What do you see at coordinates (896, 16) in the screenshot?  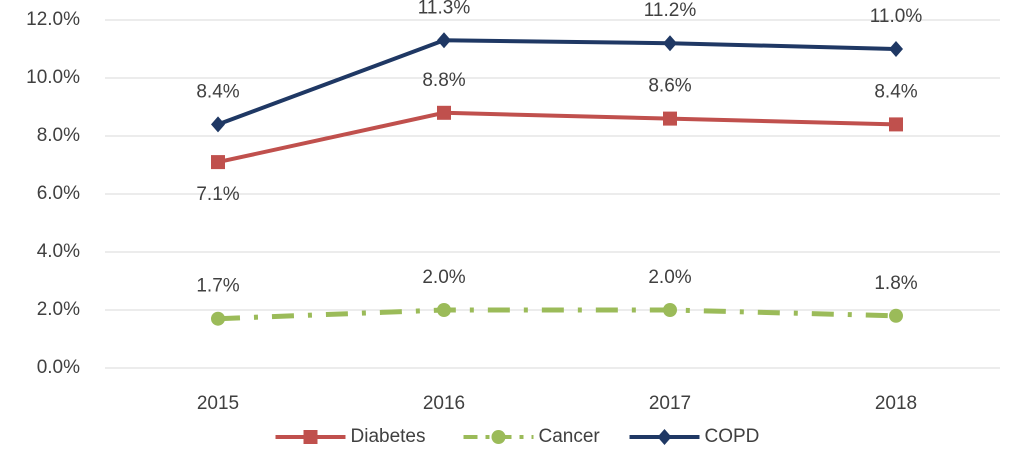 I see `data-label: 11.0%` at bounding box center [896, 16].